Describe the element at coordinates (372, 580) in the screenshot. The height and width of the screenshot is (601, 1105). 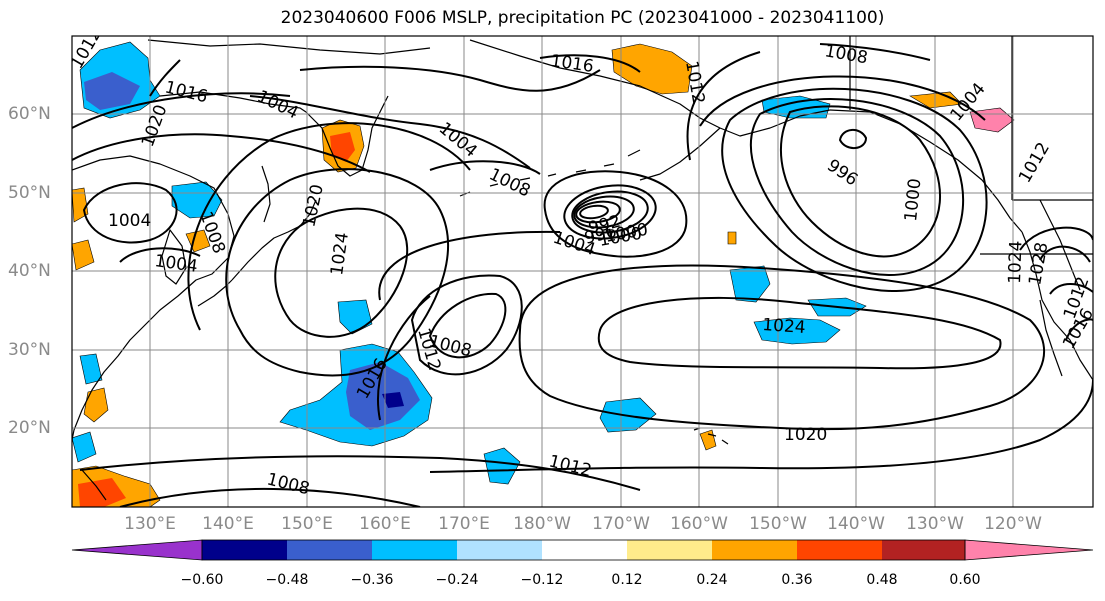
I see `colorbar-tick-label: −0.36` at that location.